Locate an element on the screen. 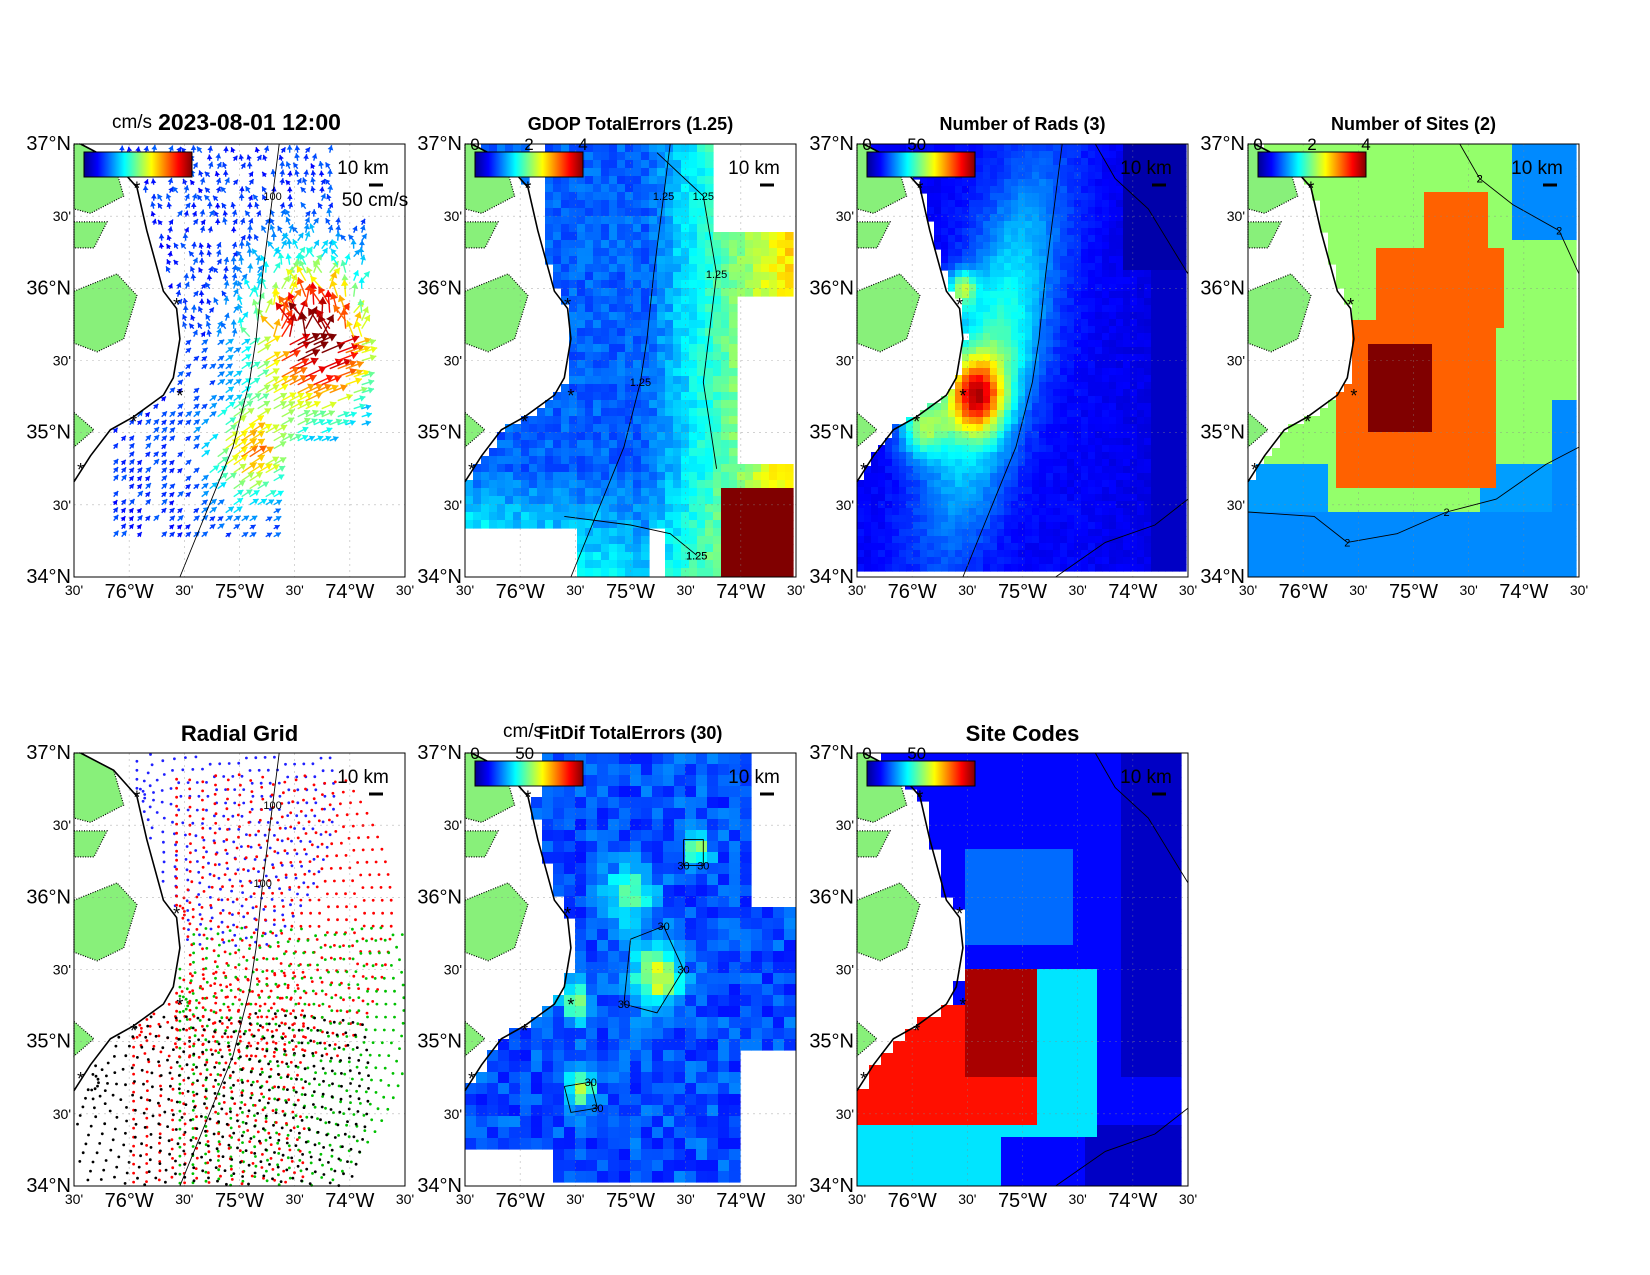  contour-label: 1.25 is located at coordinates (696, 556).